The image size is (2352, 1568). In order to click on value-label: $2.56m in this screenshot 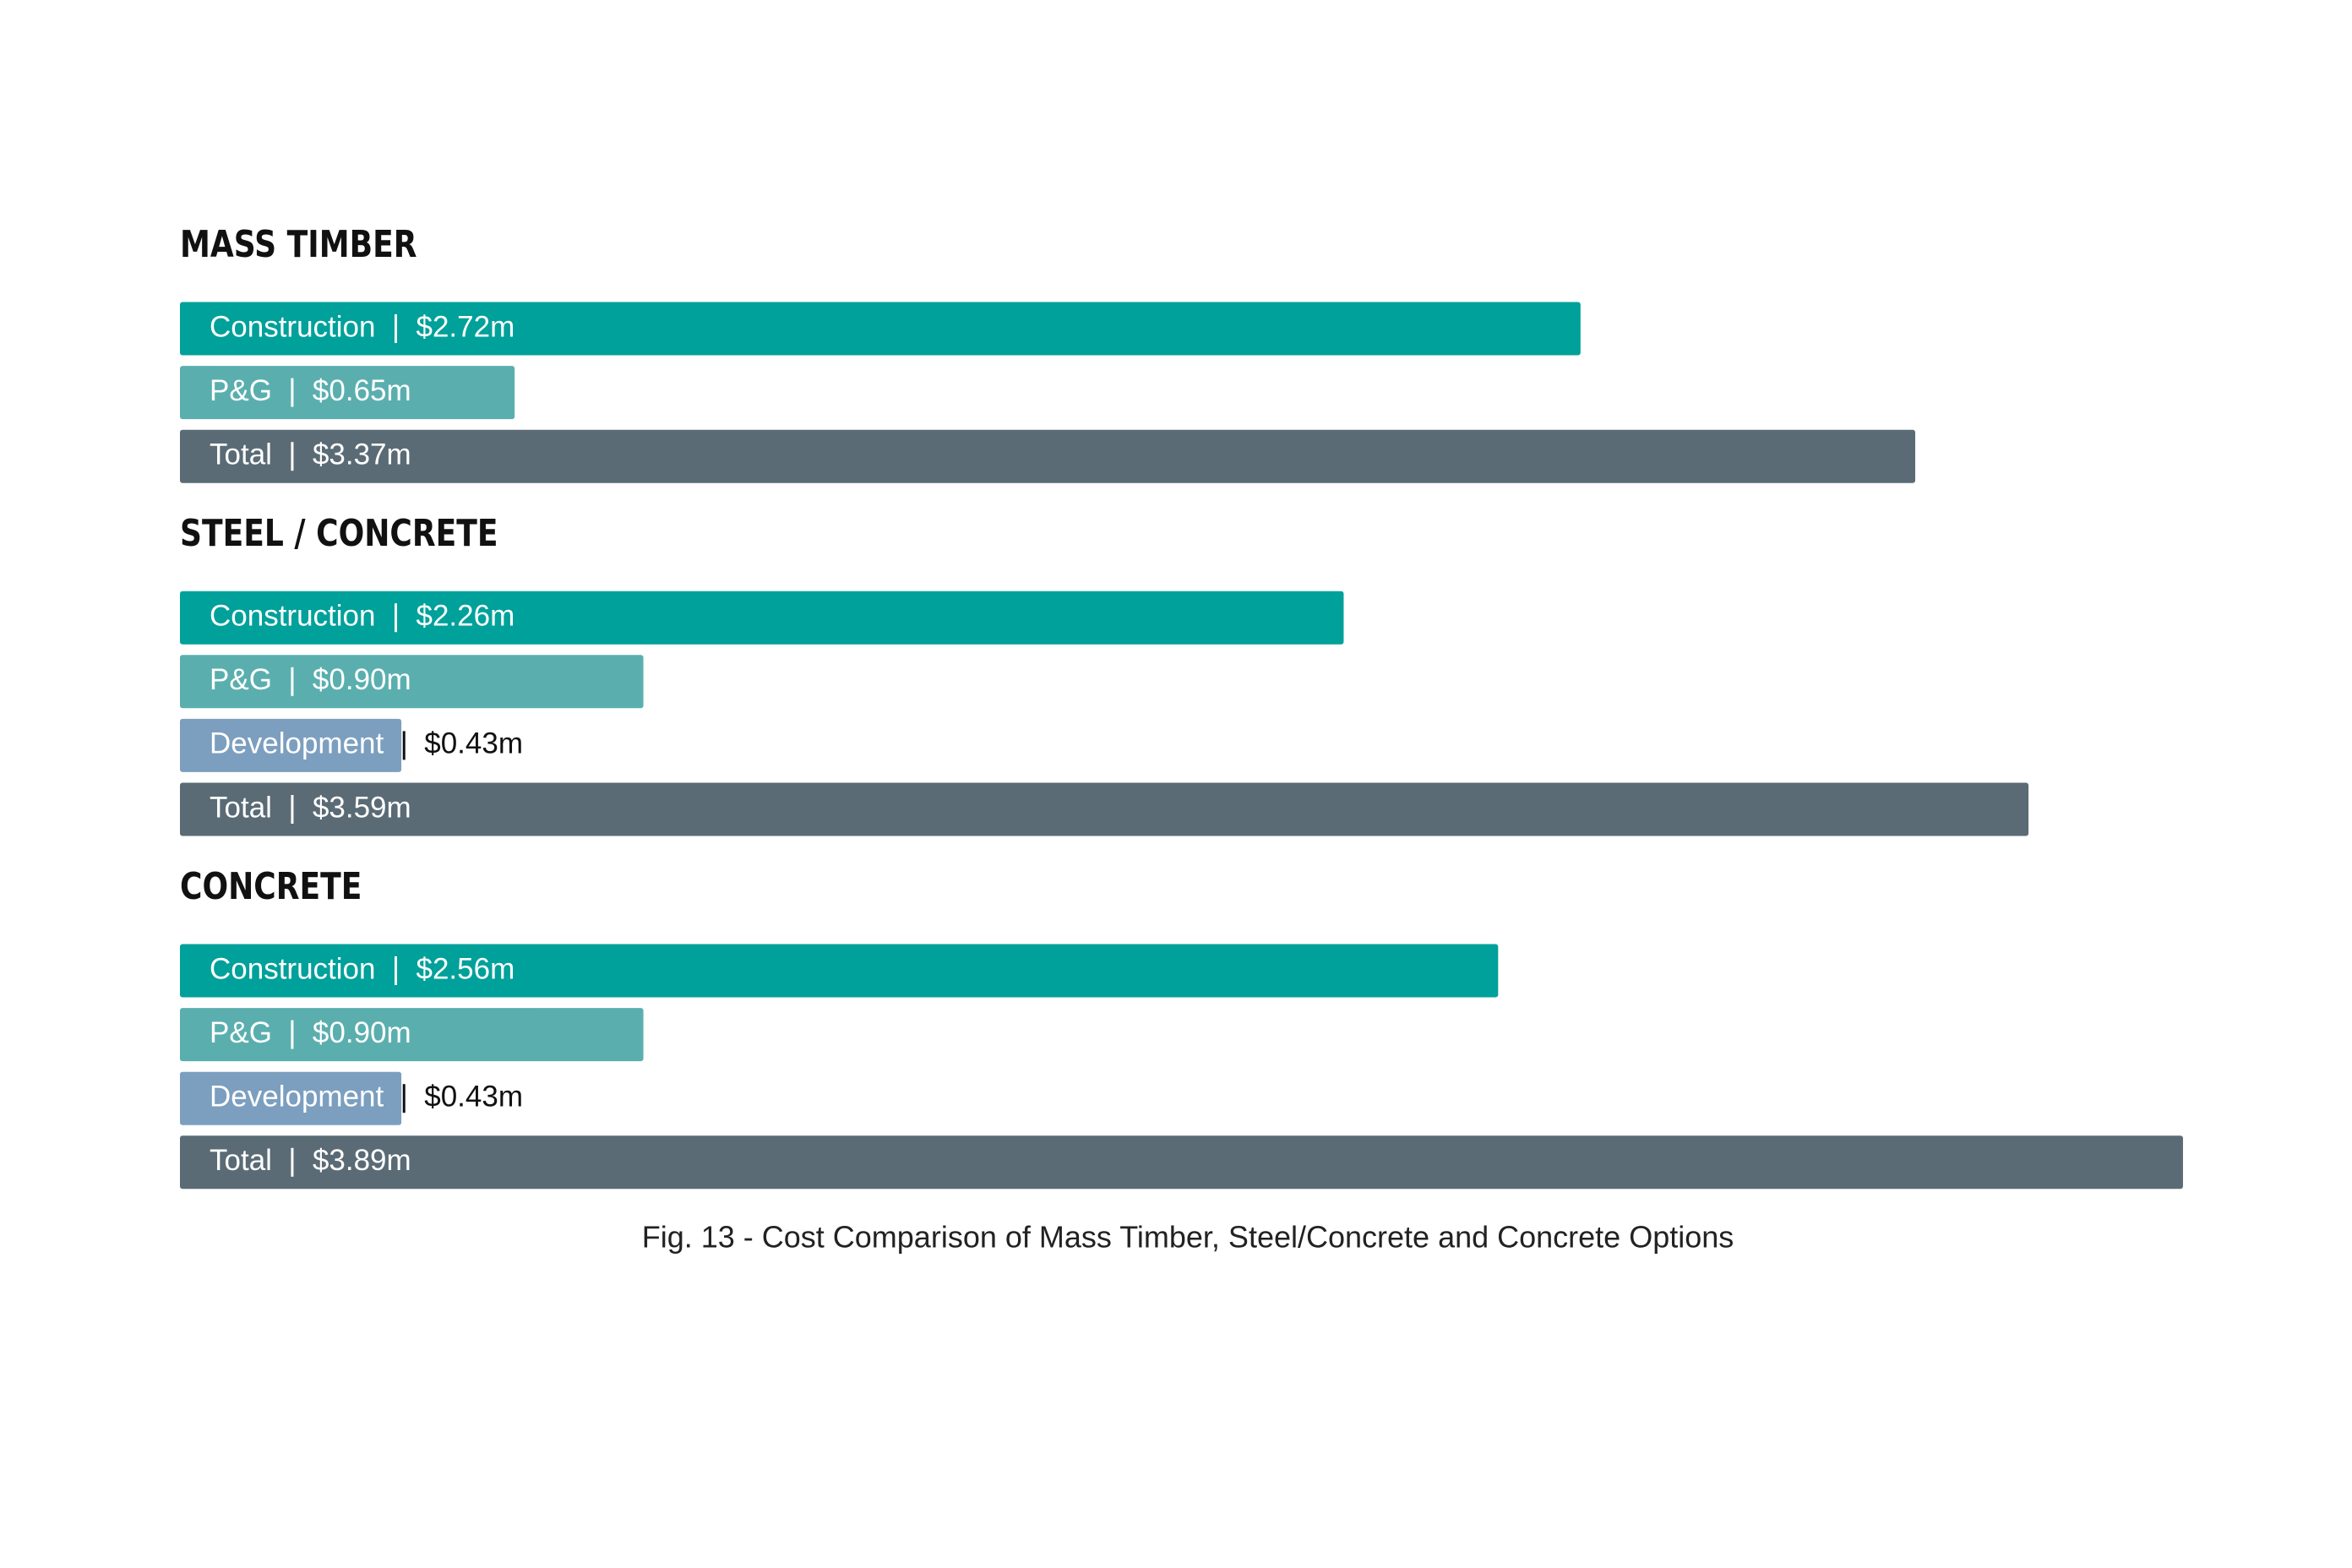, I will do `click(465, 968)`.